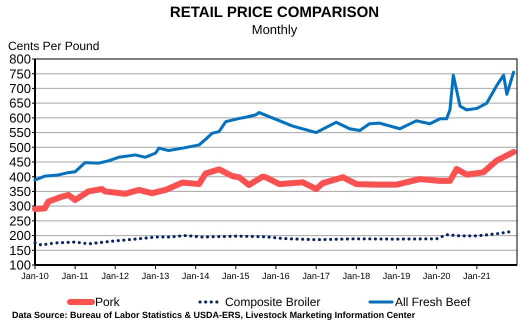  What do you see at coordinates (20, 176) in the screenshot?
I see `y-tick-label: 400` at bounding box center [20, 176].